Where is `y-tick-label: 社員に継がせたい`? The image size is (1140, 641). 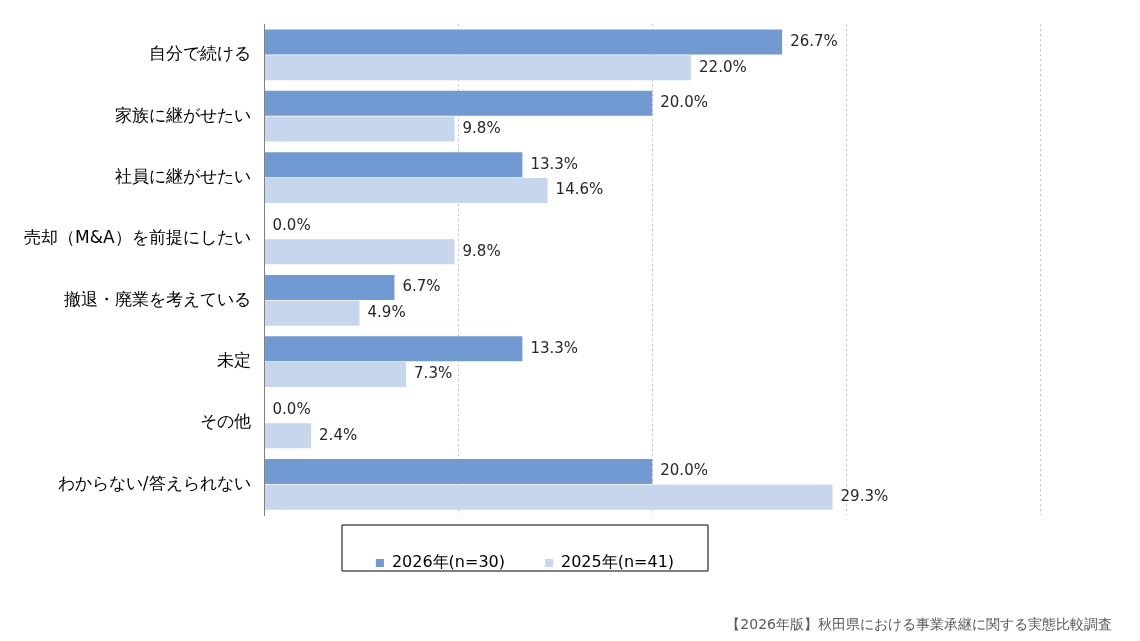 y-tick-label: 社員に継がせたい is located at coordinates (182, 176).